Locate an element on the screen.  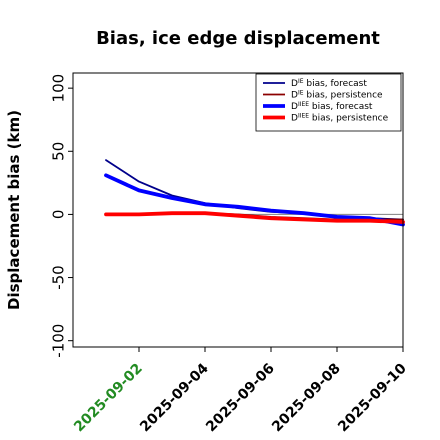
x-tick-label: 2025-09-10 is located at coordinates (372, 397).